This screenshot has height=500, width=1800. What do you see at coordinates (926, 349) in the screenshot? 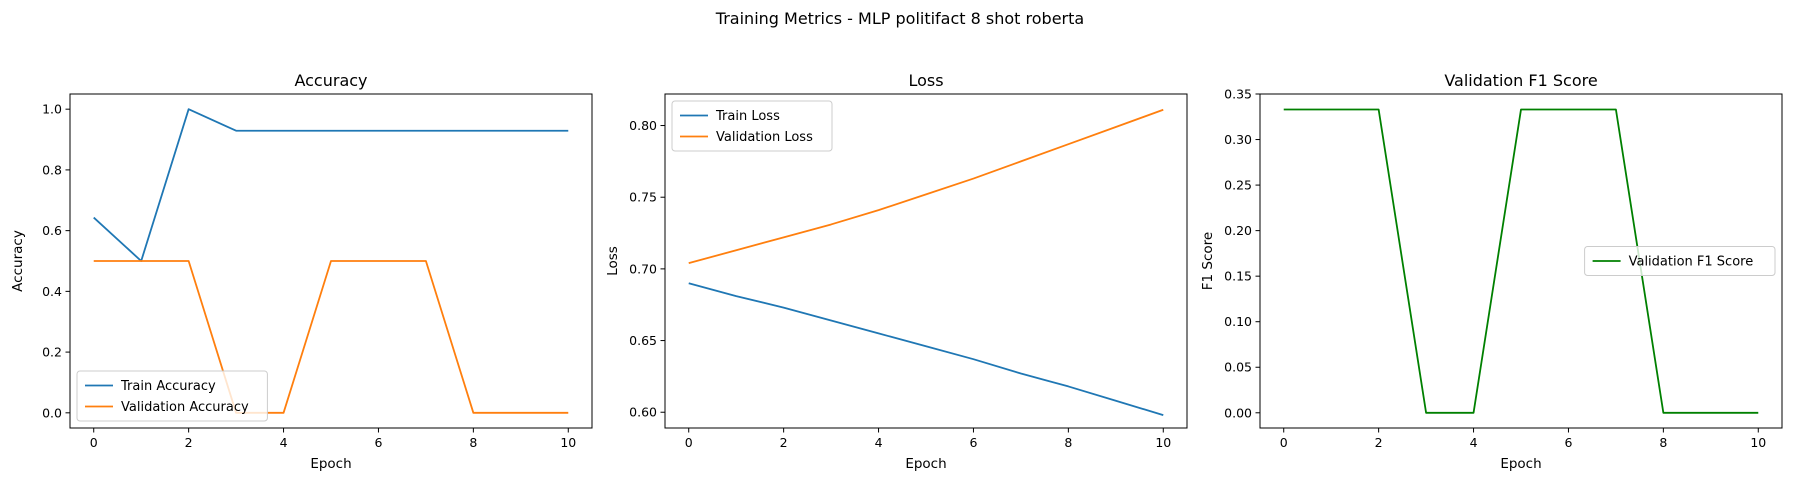
I see `series-line-train-loss` at bounding box center [926, 349].